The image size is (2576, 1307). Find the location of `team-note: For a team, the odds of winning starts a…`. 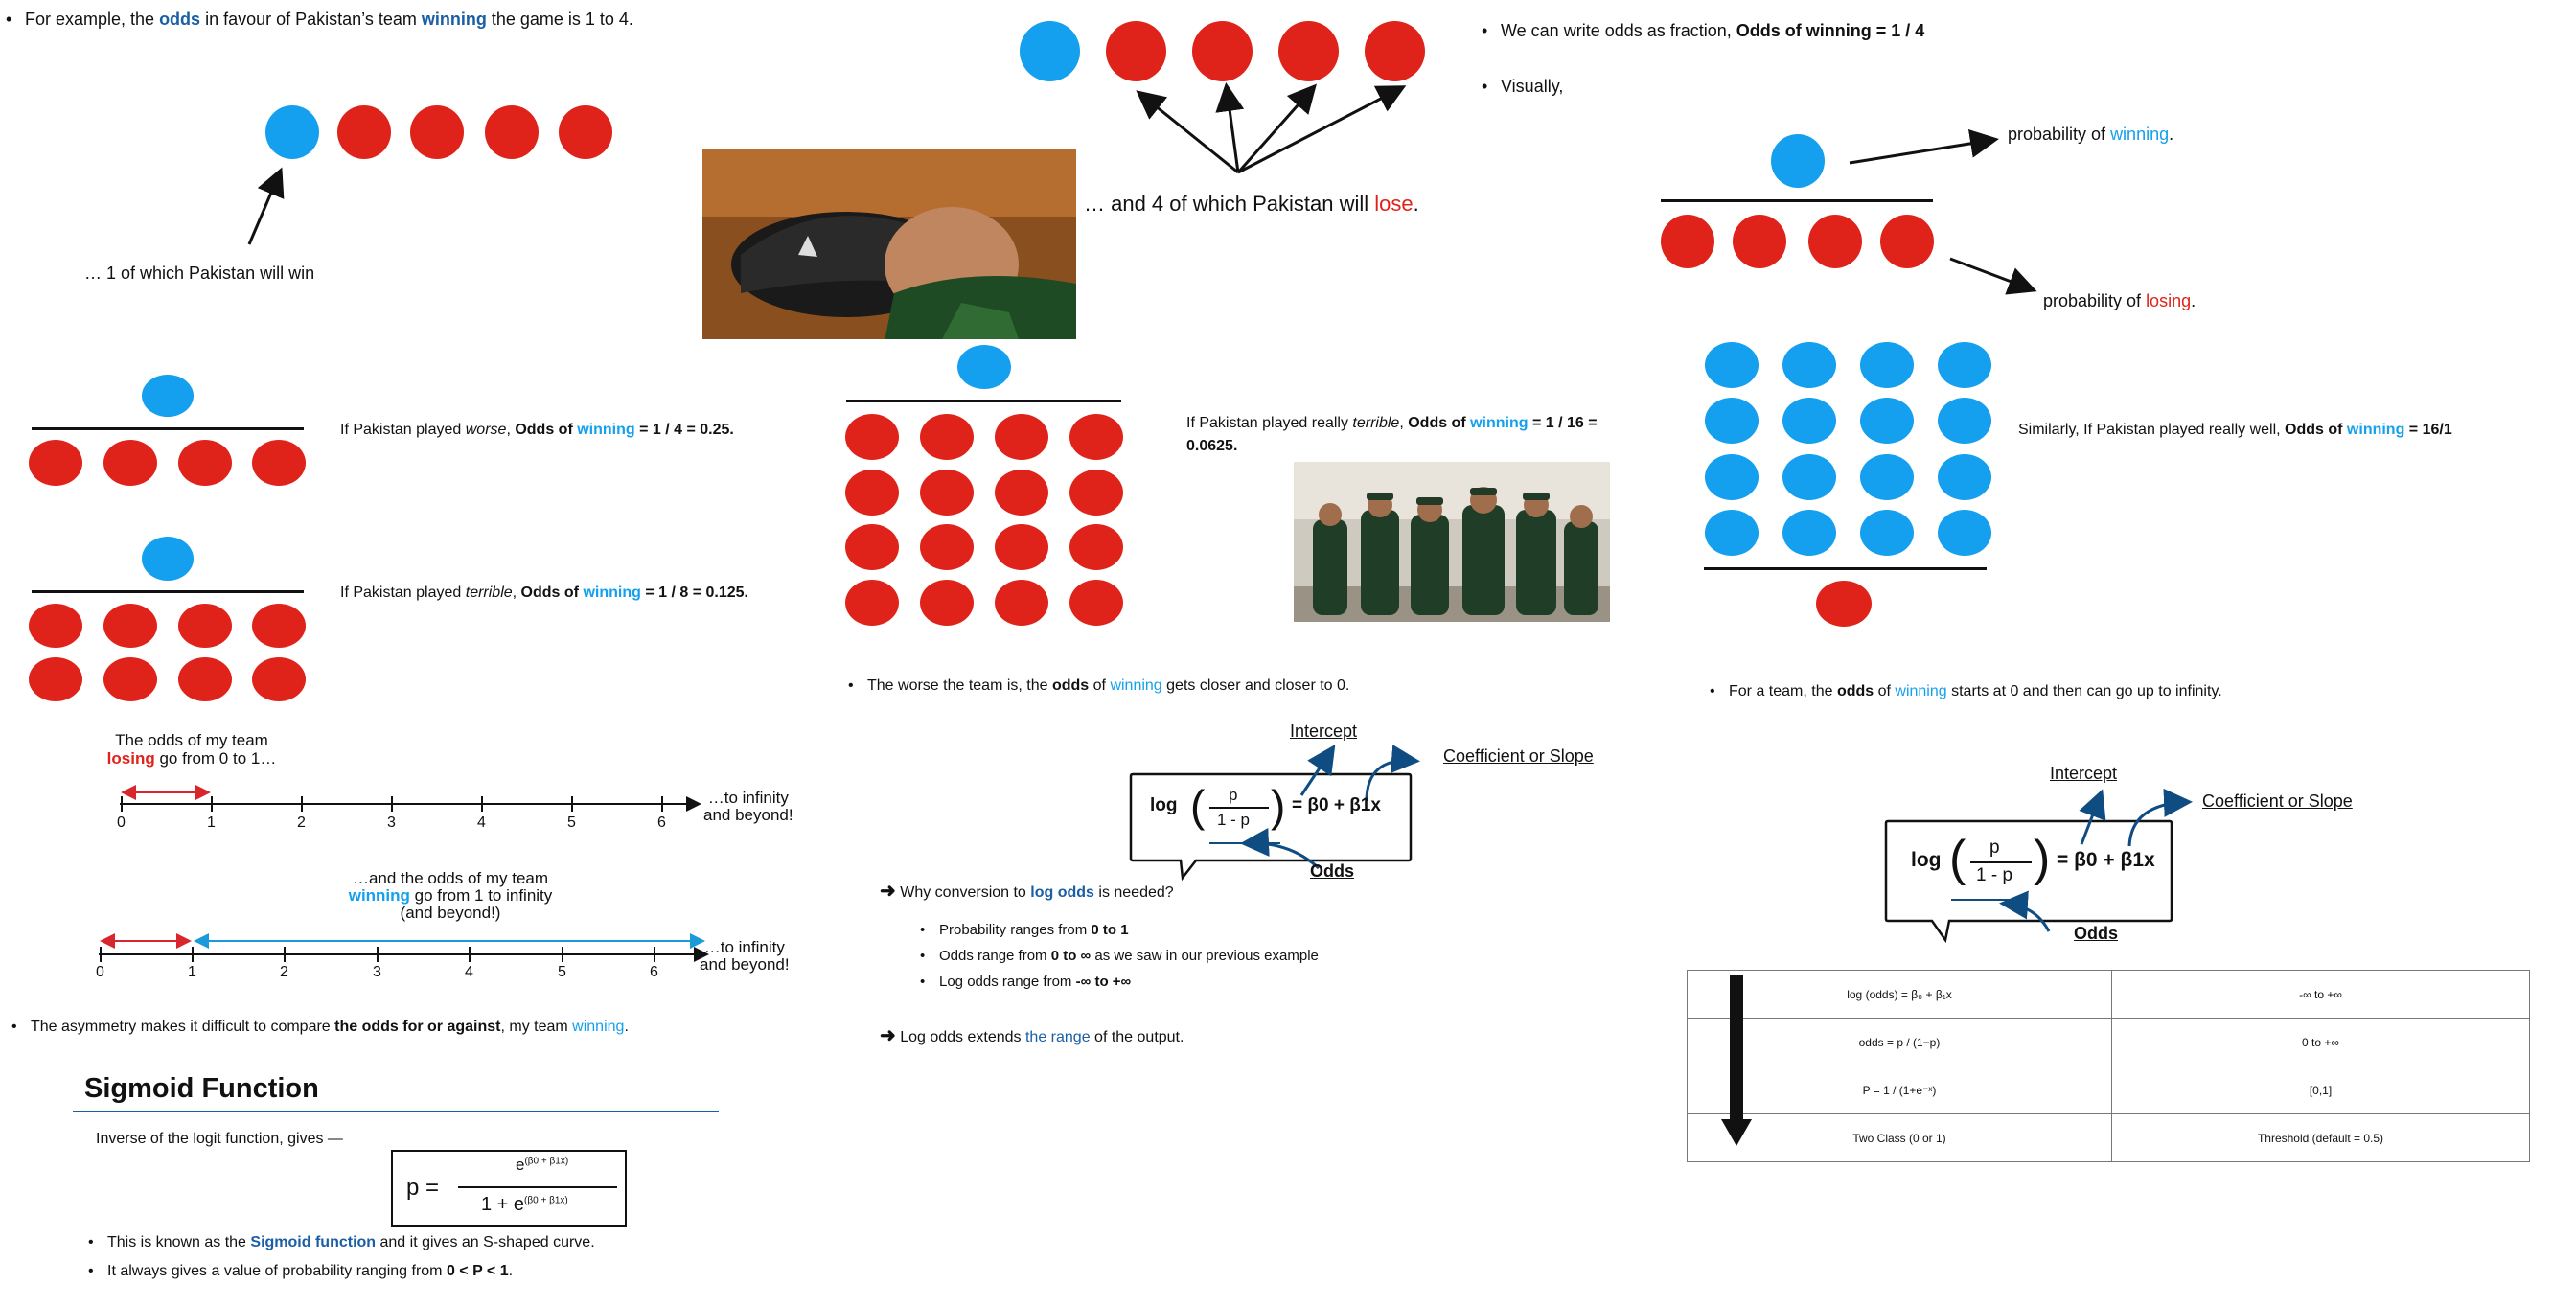

team-note: For a team, the odds of winning starts a… is located at coordinates (1966, 691).